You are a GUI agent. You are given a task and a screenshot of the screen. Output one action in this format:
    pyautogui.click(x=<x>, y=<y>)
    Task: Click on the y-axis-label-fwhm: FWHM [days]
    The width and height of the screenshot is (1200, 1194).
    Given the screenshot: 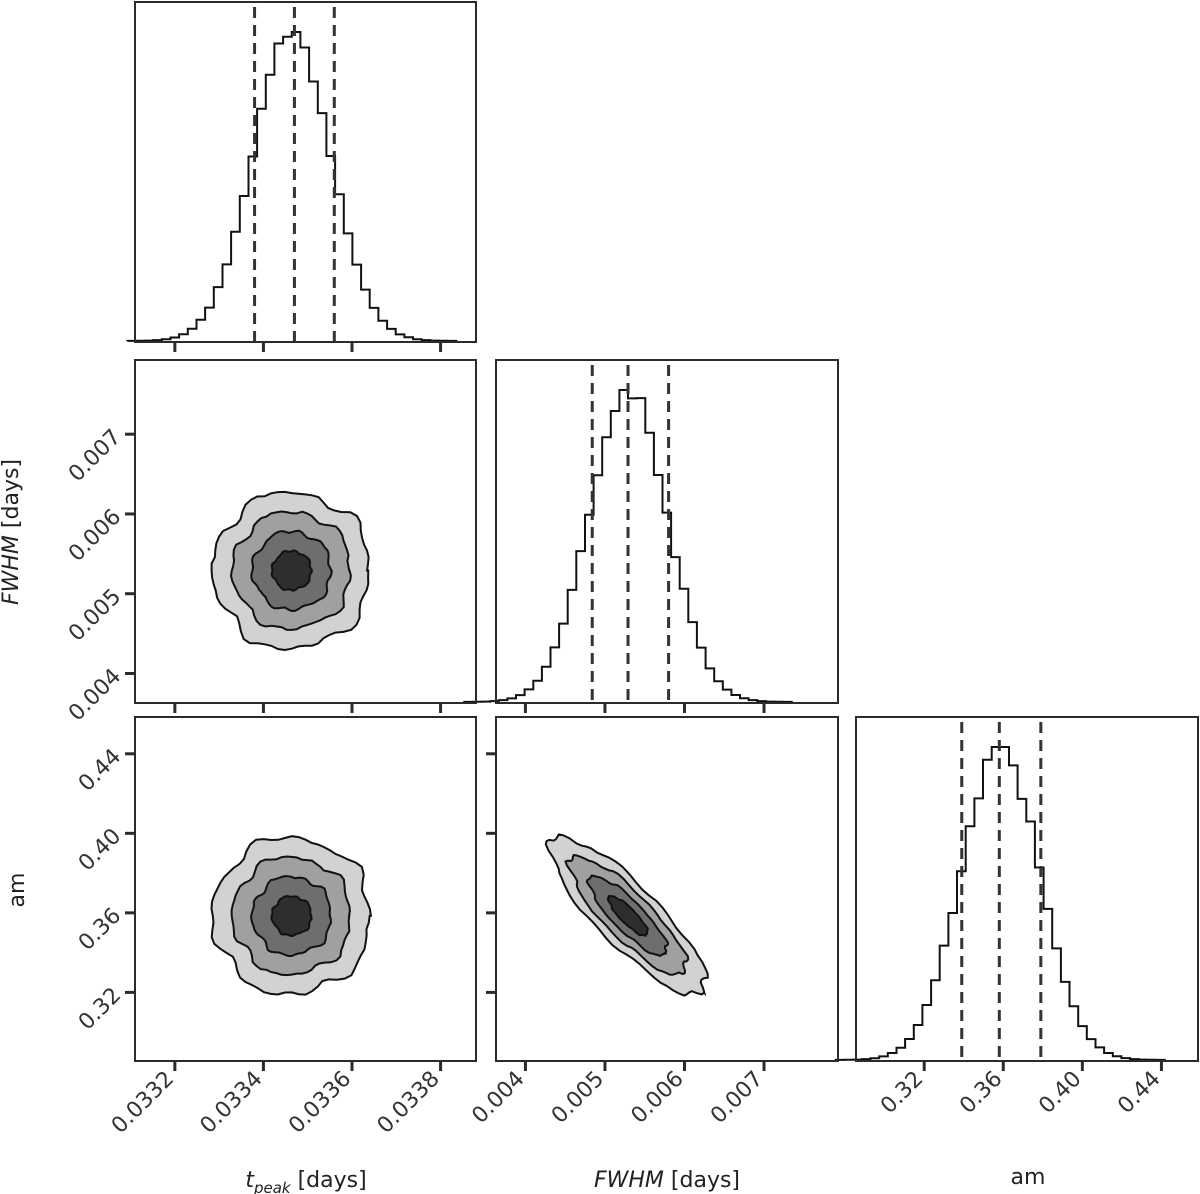 What is the action you would take?
    pyautogui.click(x=12, y=532)
    